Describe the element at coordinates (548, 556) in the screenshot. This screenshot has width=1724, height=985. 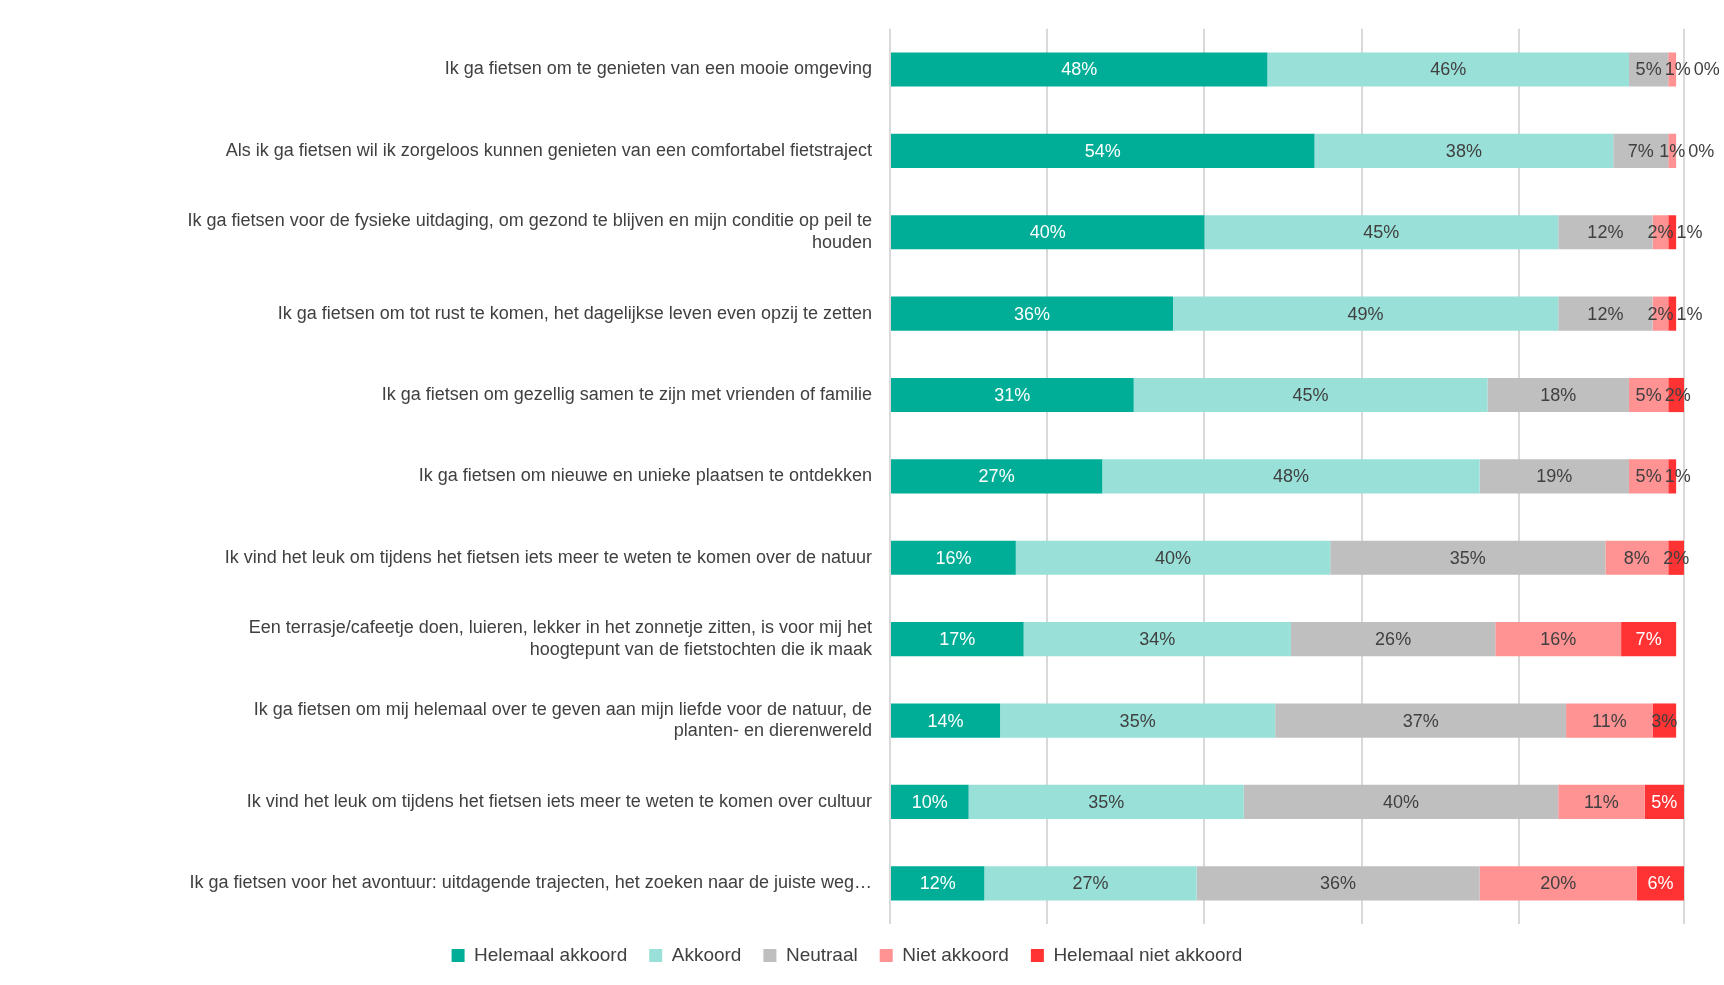
I see `y-tick-label: Ik vind het leuk om tijdens het fietsen iets meer te weten te komen over de natuur` at that location.